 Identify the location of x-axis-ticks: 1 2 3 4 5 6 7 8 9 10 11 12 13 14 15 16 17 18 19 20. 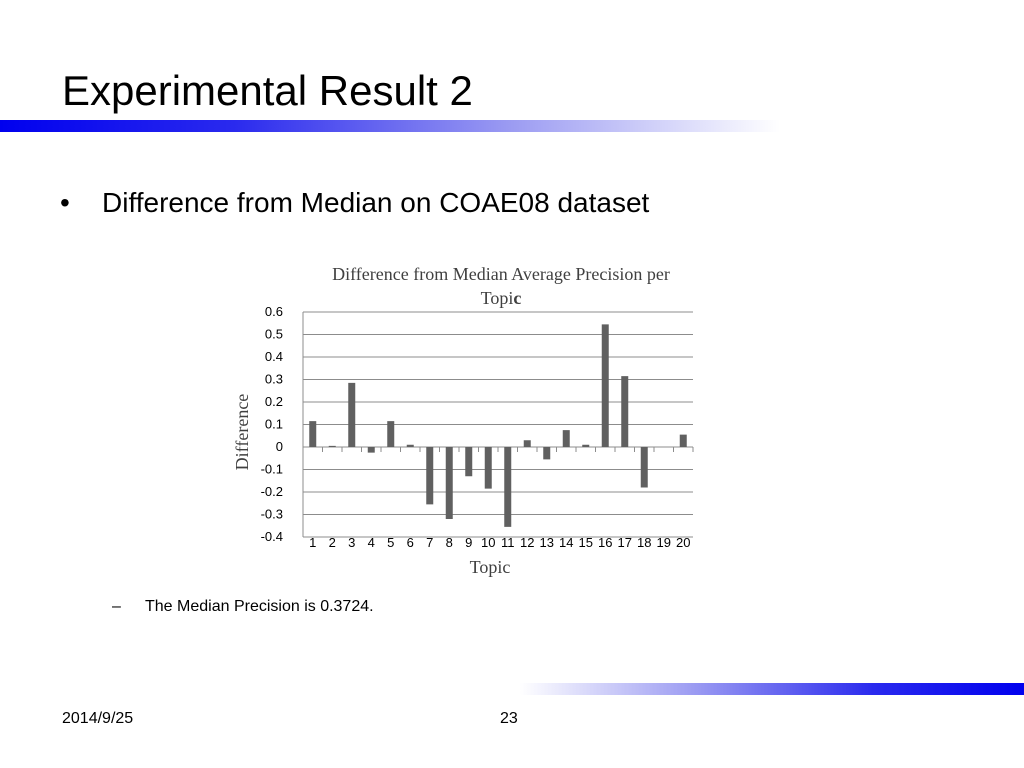
(499, 542).